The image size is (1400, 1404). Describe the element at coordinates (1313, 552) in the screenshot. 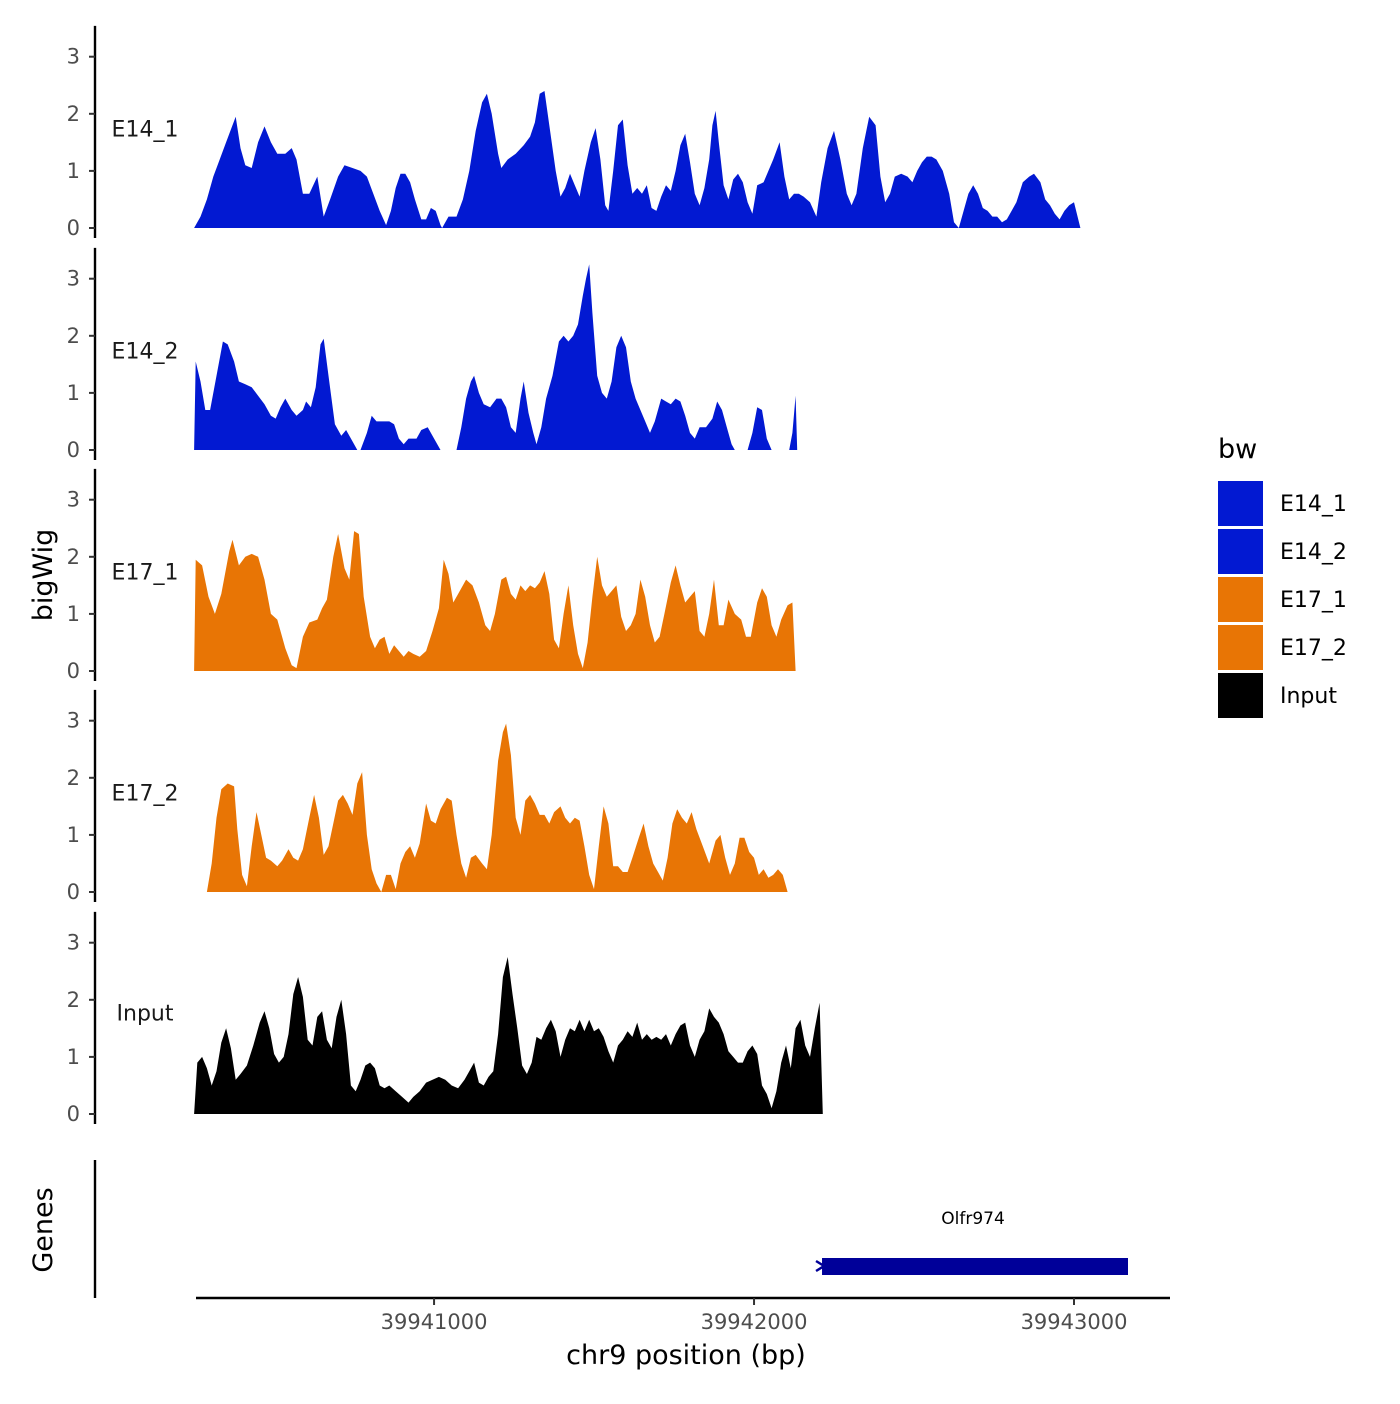

I see `legend-label: E14_2` at that location.